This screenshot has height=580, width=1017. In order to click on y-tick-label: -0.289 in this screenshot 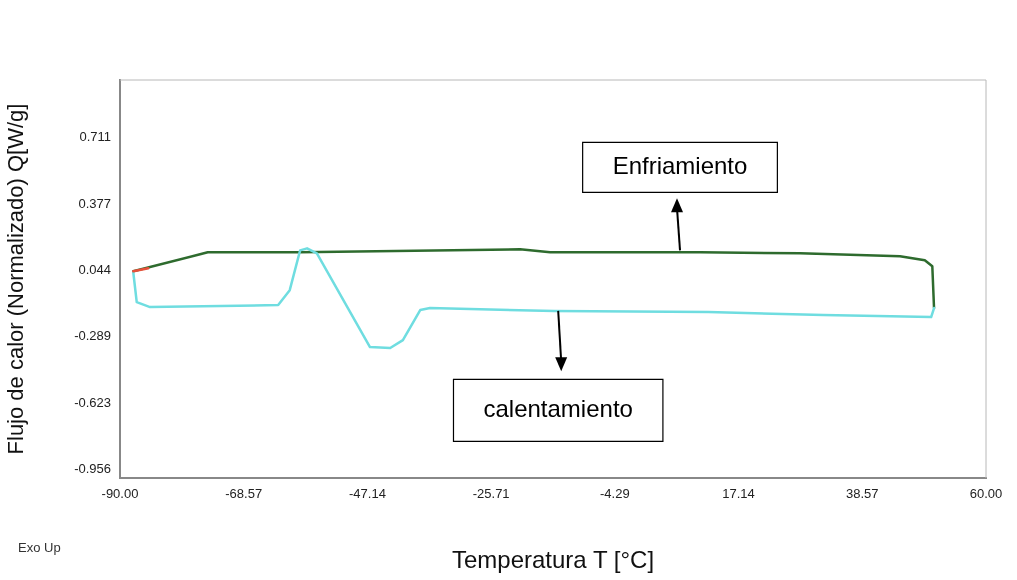, I will do `click(92, 336)`.